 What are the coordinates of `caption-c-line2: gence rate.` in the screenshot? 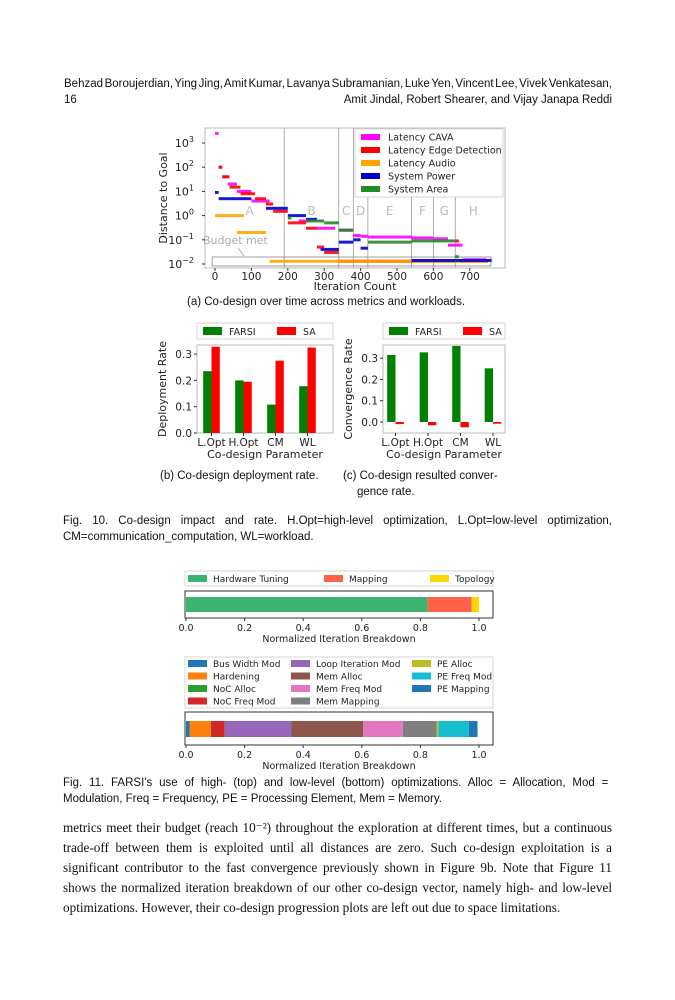 It's located at (386, 492).